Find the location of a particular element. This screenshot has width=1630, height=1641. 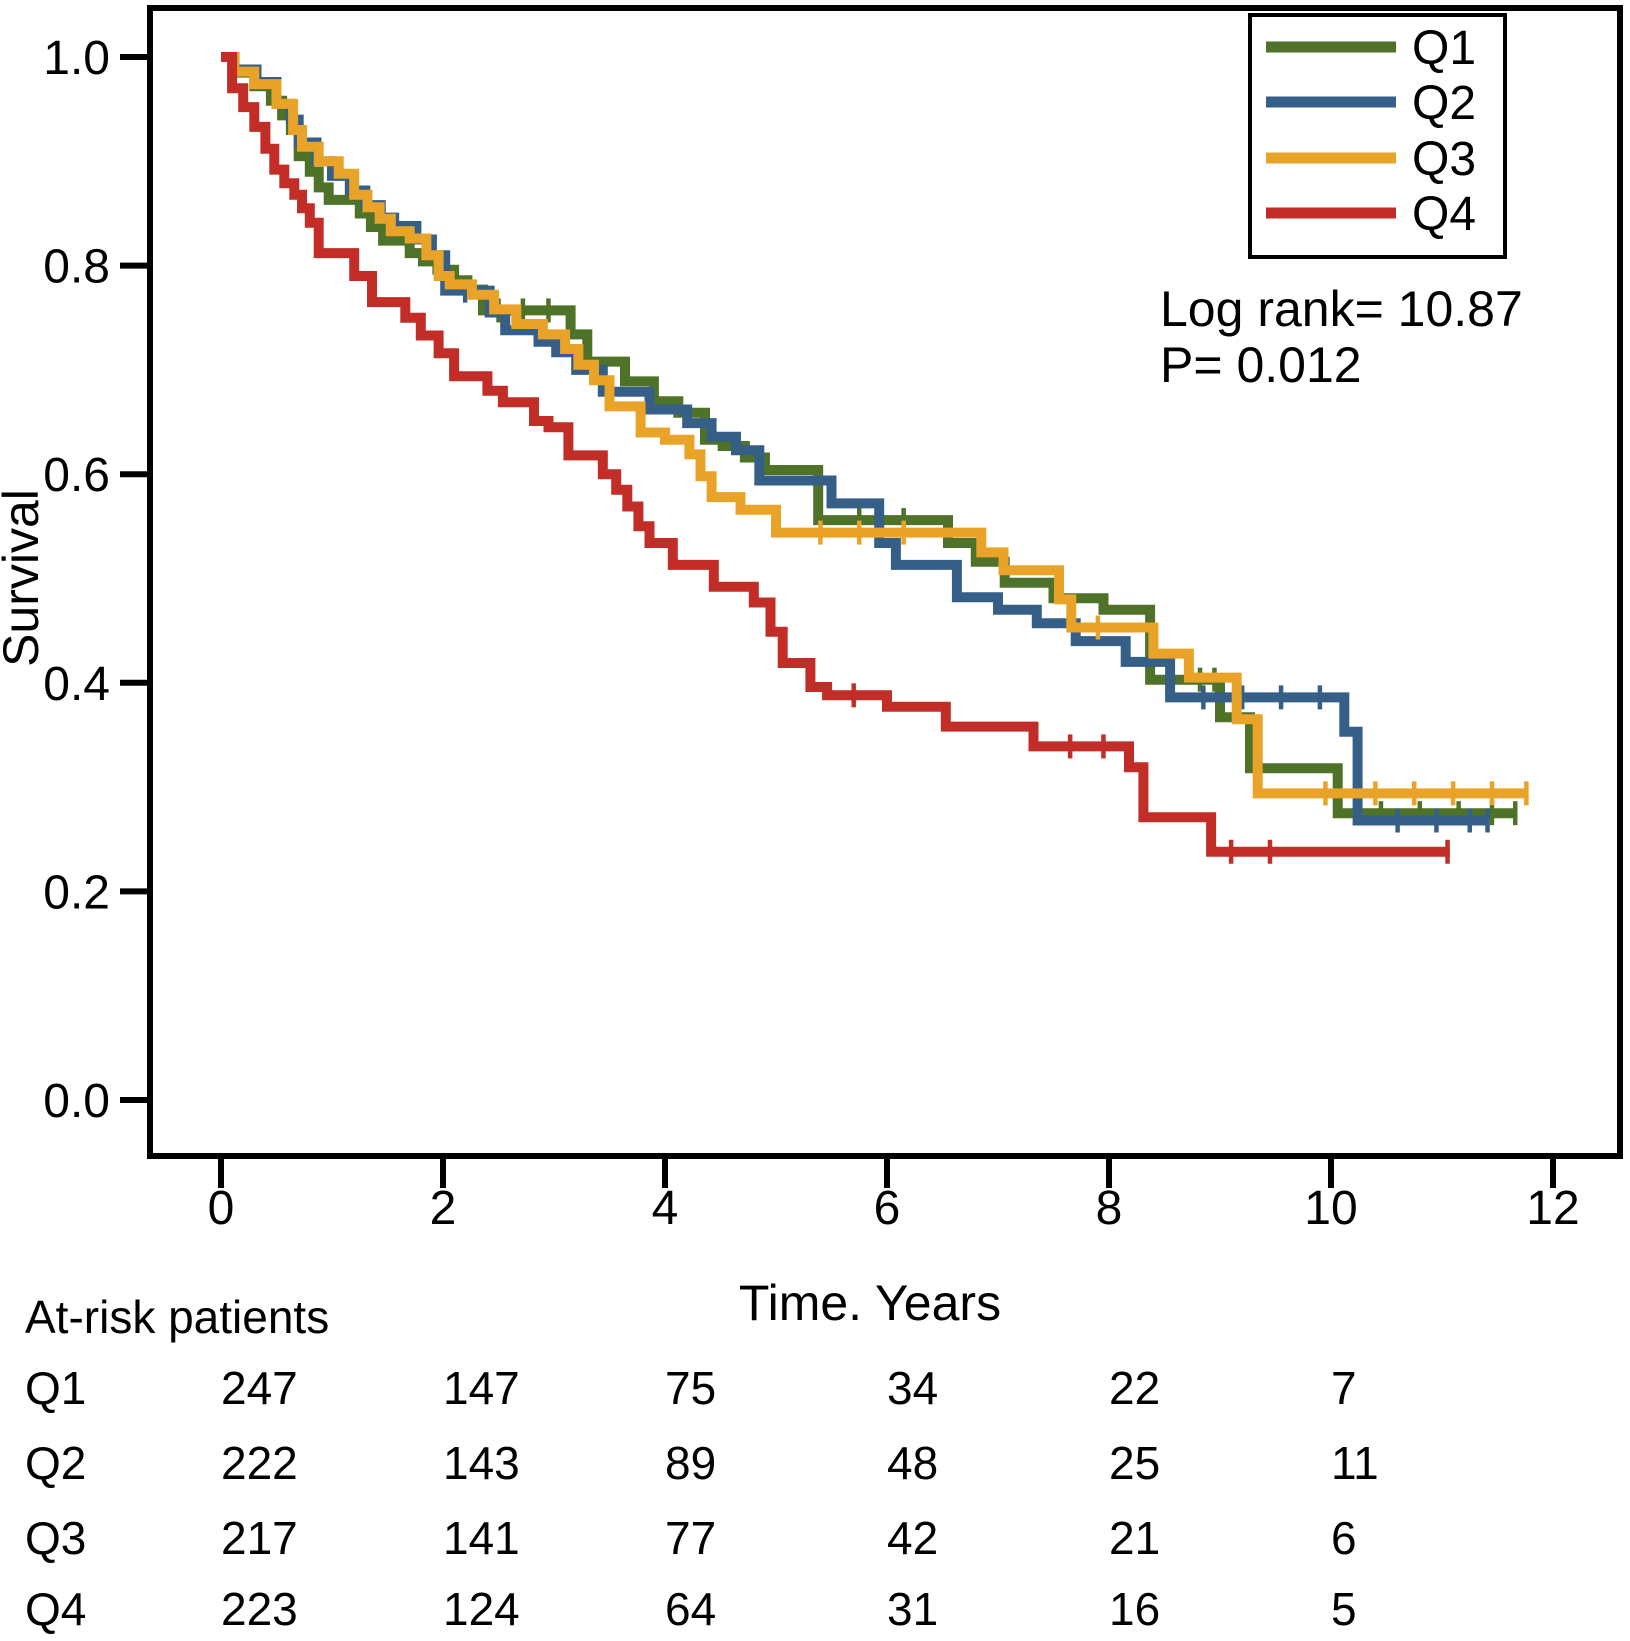

at-risk-count: 16 is located at coordinates (1134, 1609).